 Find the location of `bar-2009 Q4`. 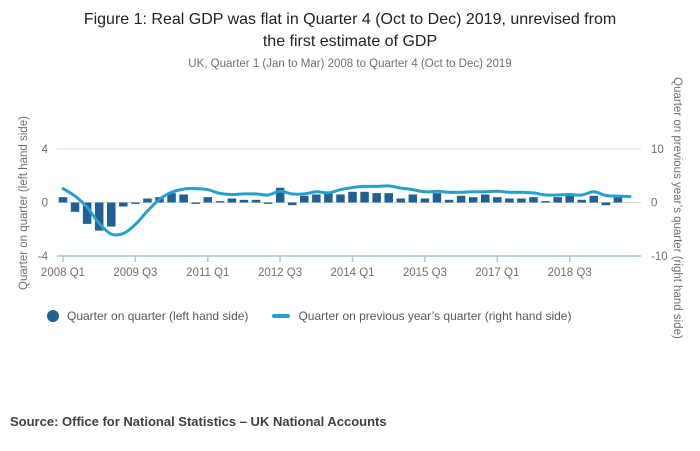

bar-2009 Q4 is located at coordinates (147, 200).